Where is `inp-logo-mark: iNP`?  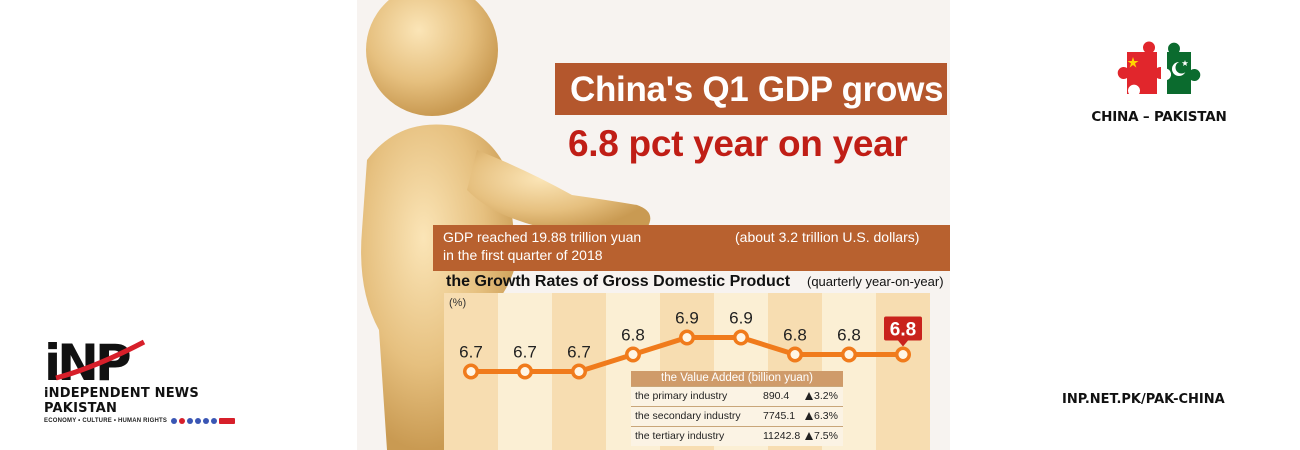 inp-logo-mark: iNP is located at coordinates (144, 359).